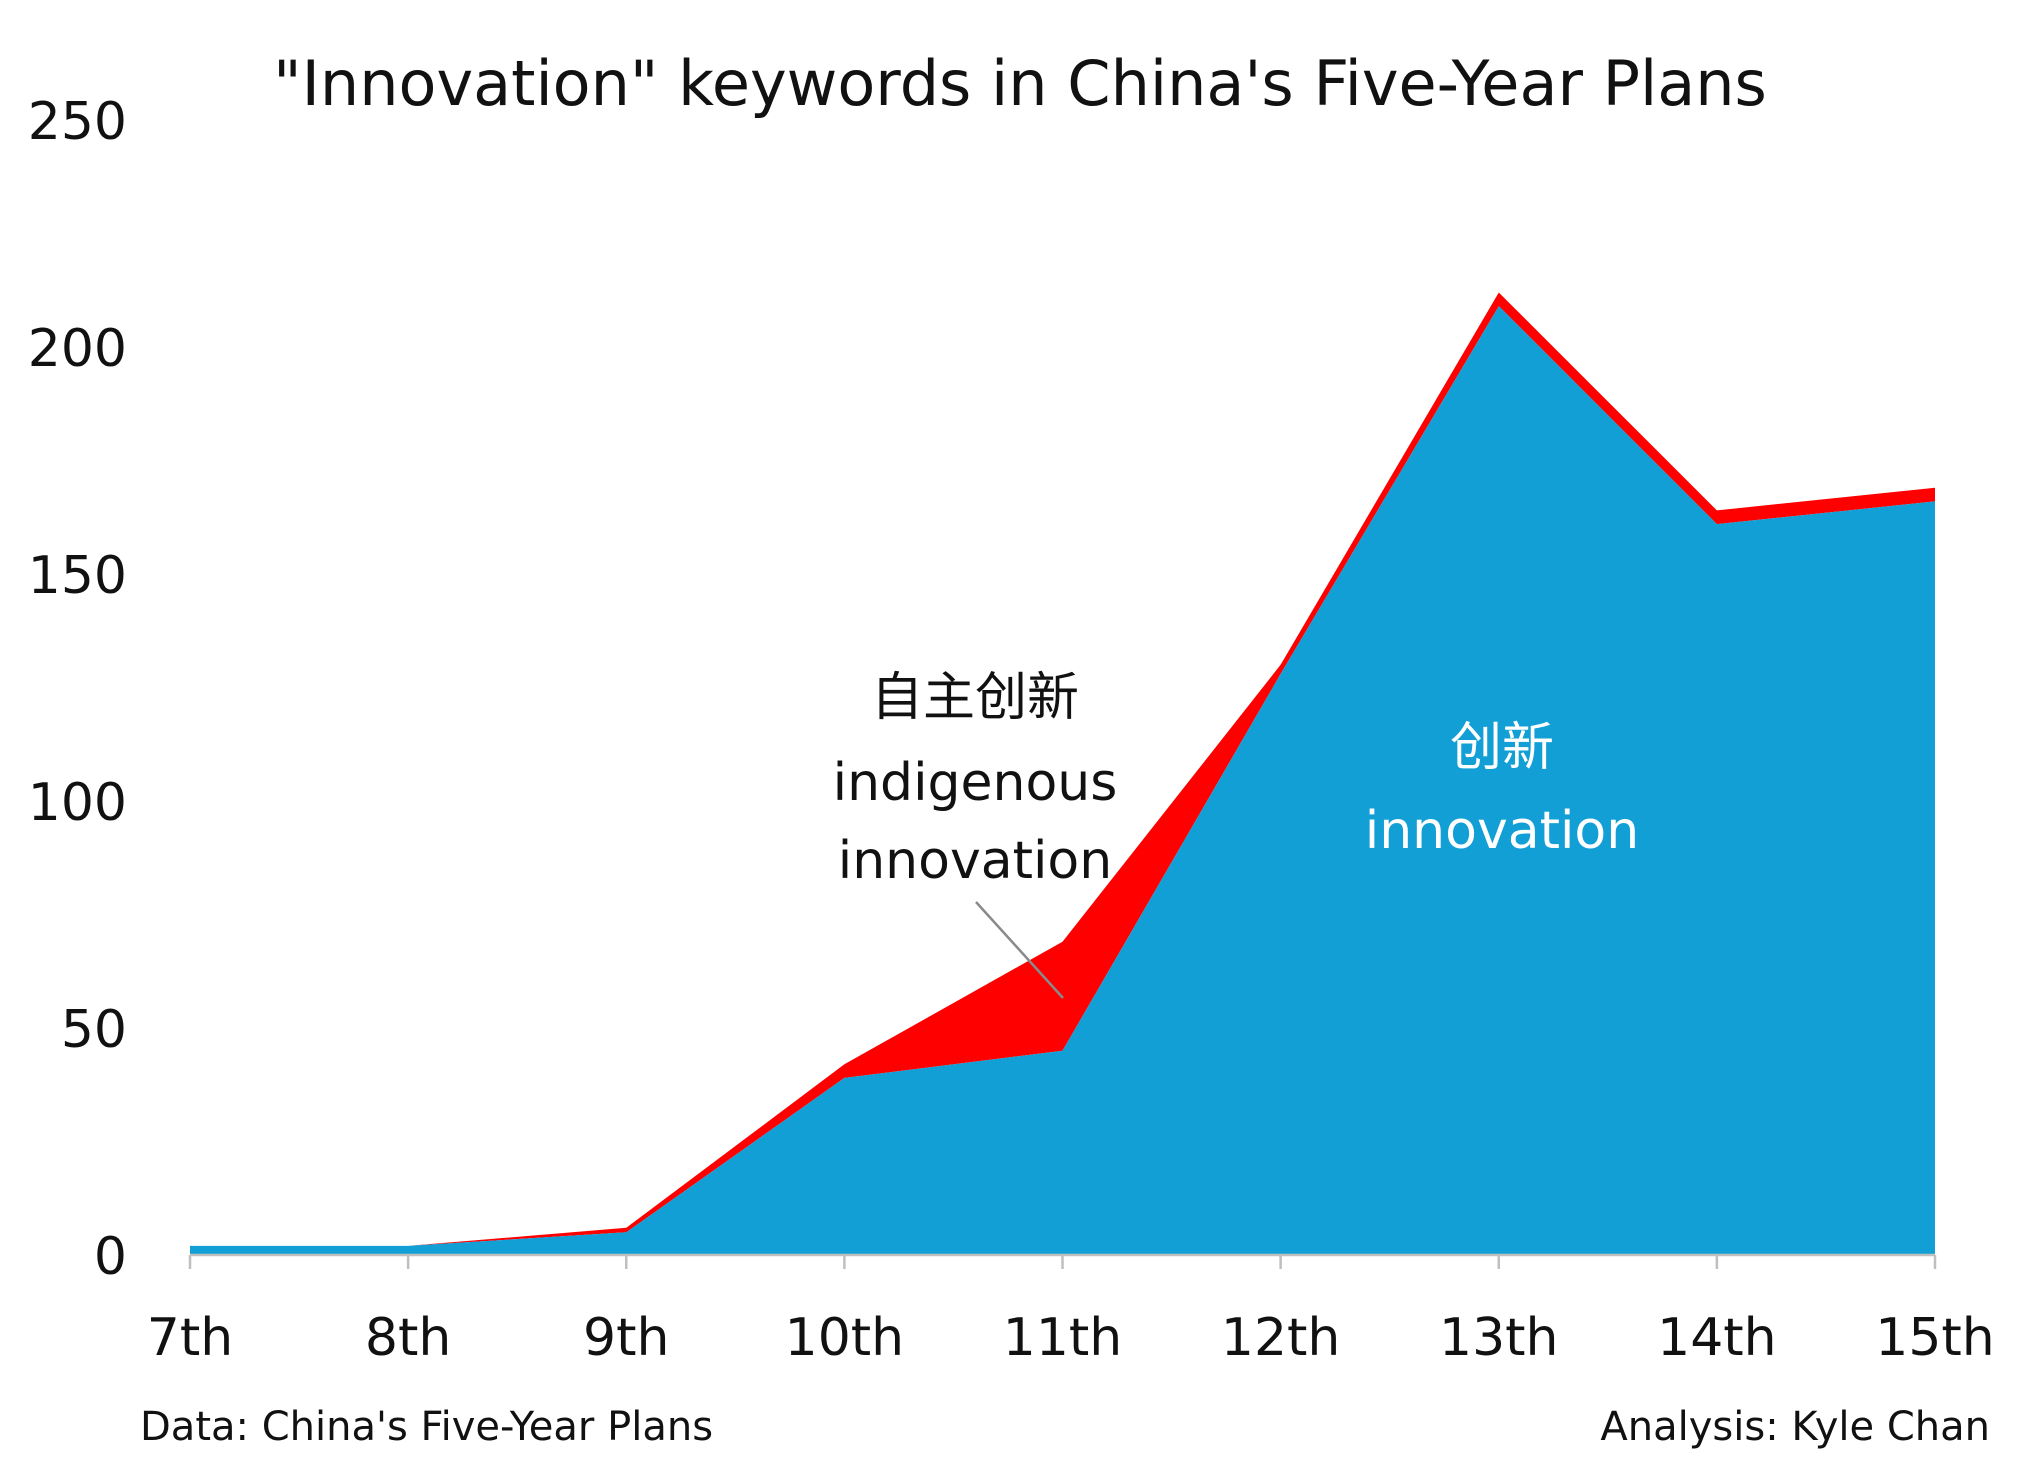  What do you see at coordinates (426, 1427) in the screenshot?
I see `source-note: Data: China's Five-Year Plans` at bounding box center [426, 1427].